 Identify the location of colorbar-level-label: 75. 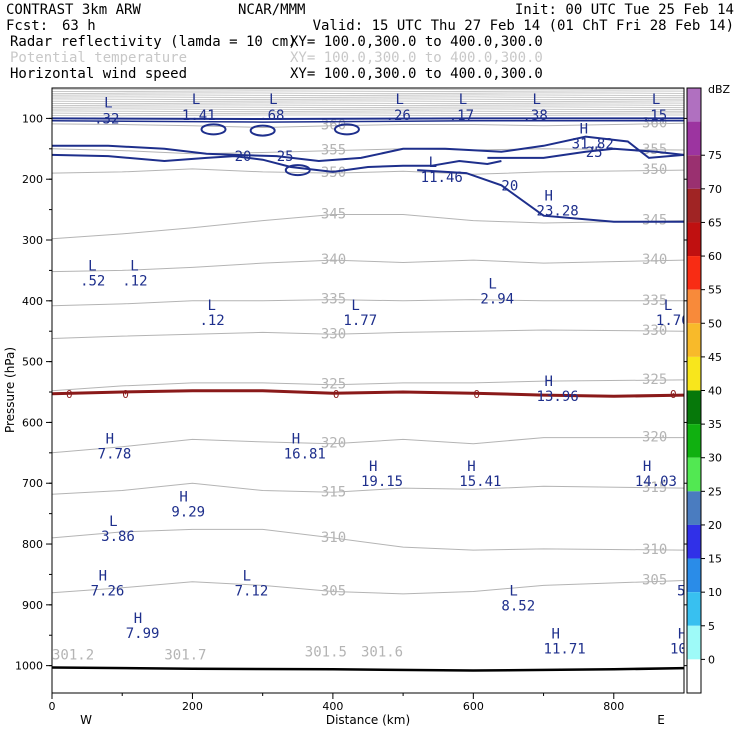
(715, 155).